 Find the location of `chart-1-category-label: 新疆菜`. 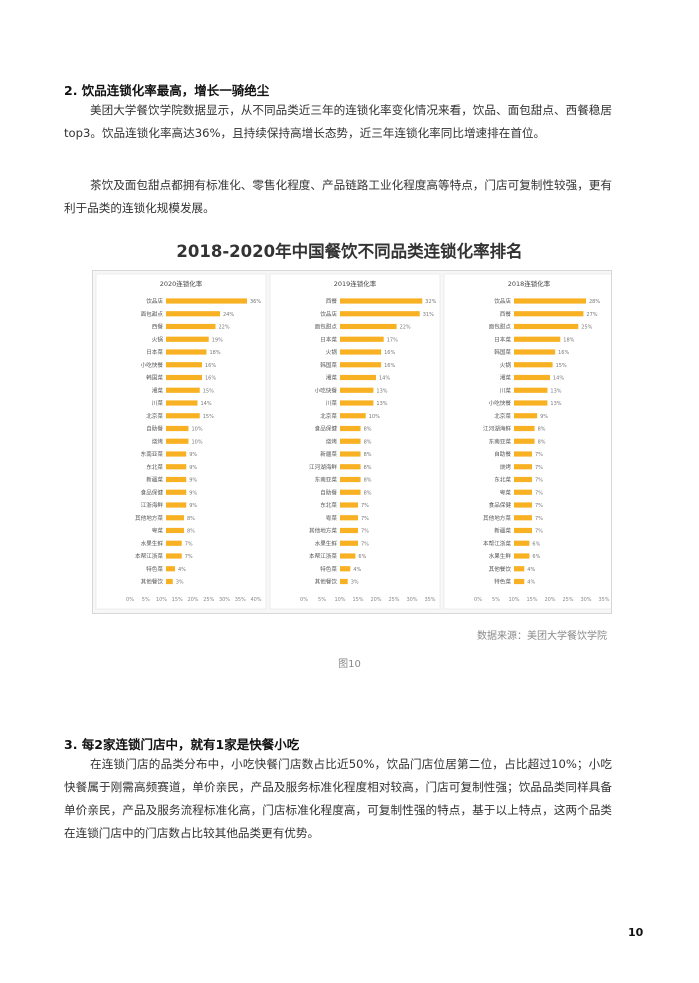

chart-1-category-label: 新疆菜 is located at coordinates (154, 480).